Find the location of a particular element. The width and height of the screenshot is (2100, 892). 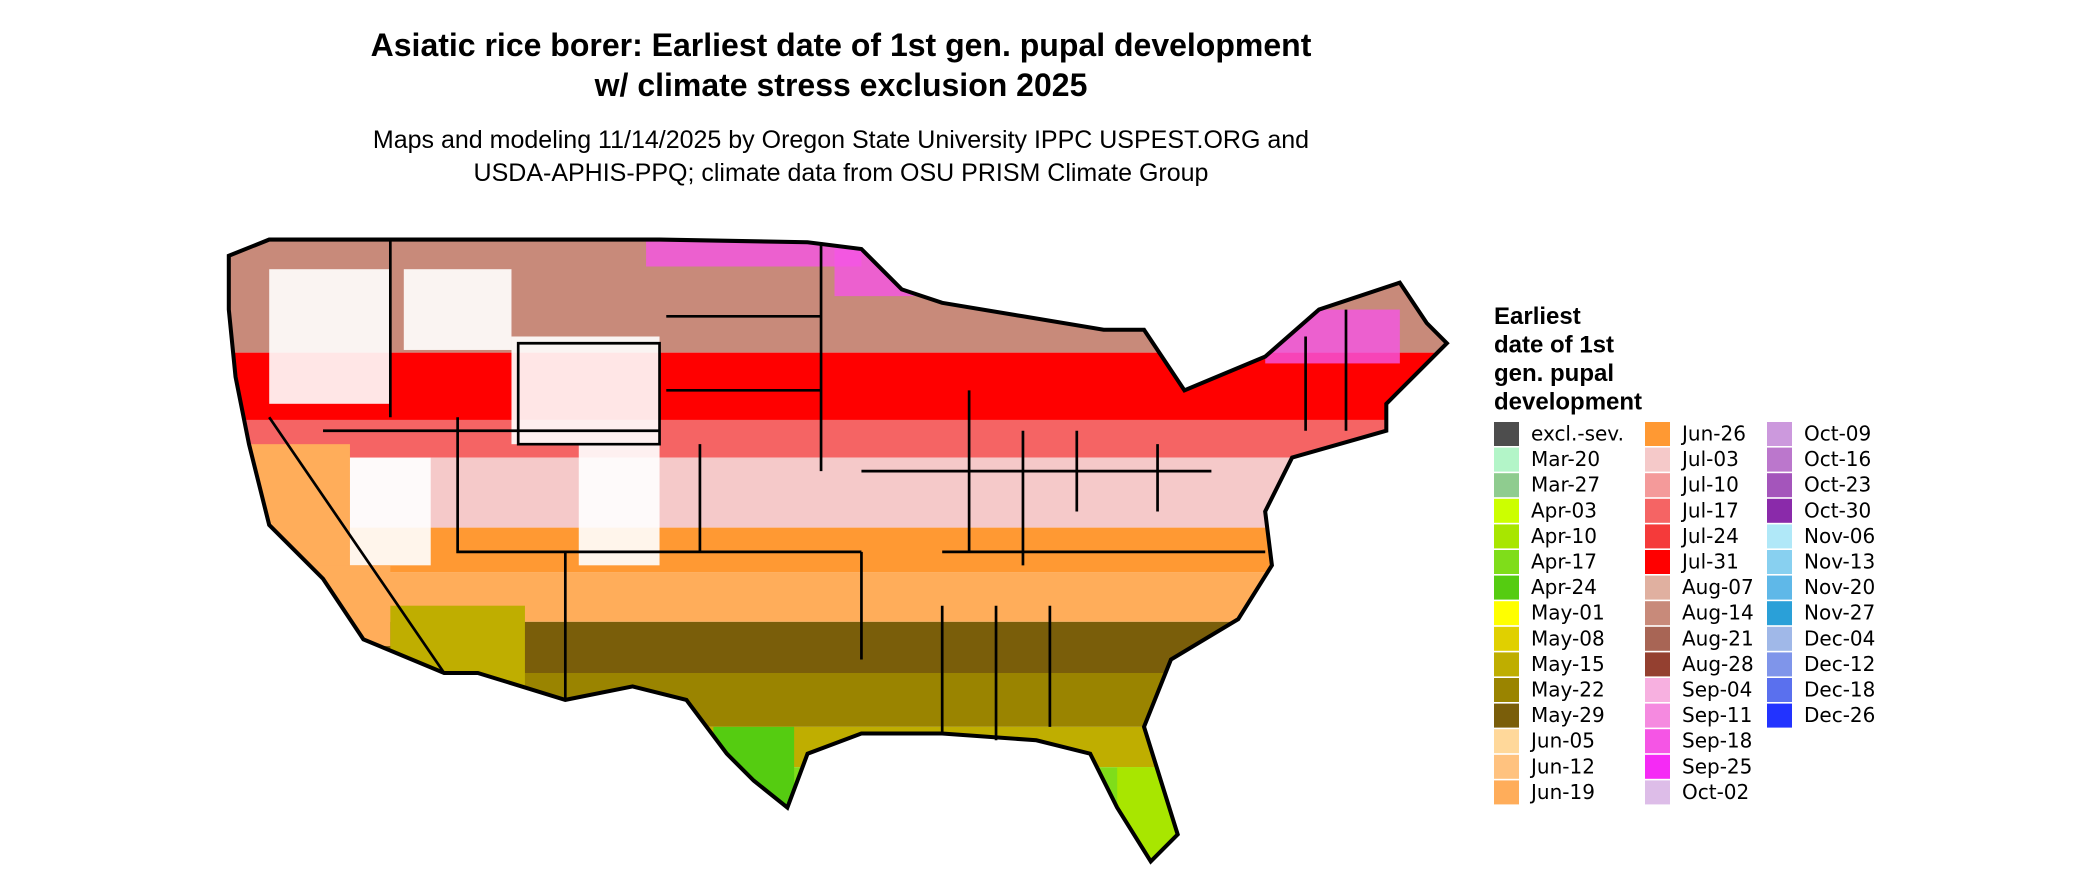

legend-label: Apr-10 is located at coordinates (1564, 536).